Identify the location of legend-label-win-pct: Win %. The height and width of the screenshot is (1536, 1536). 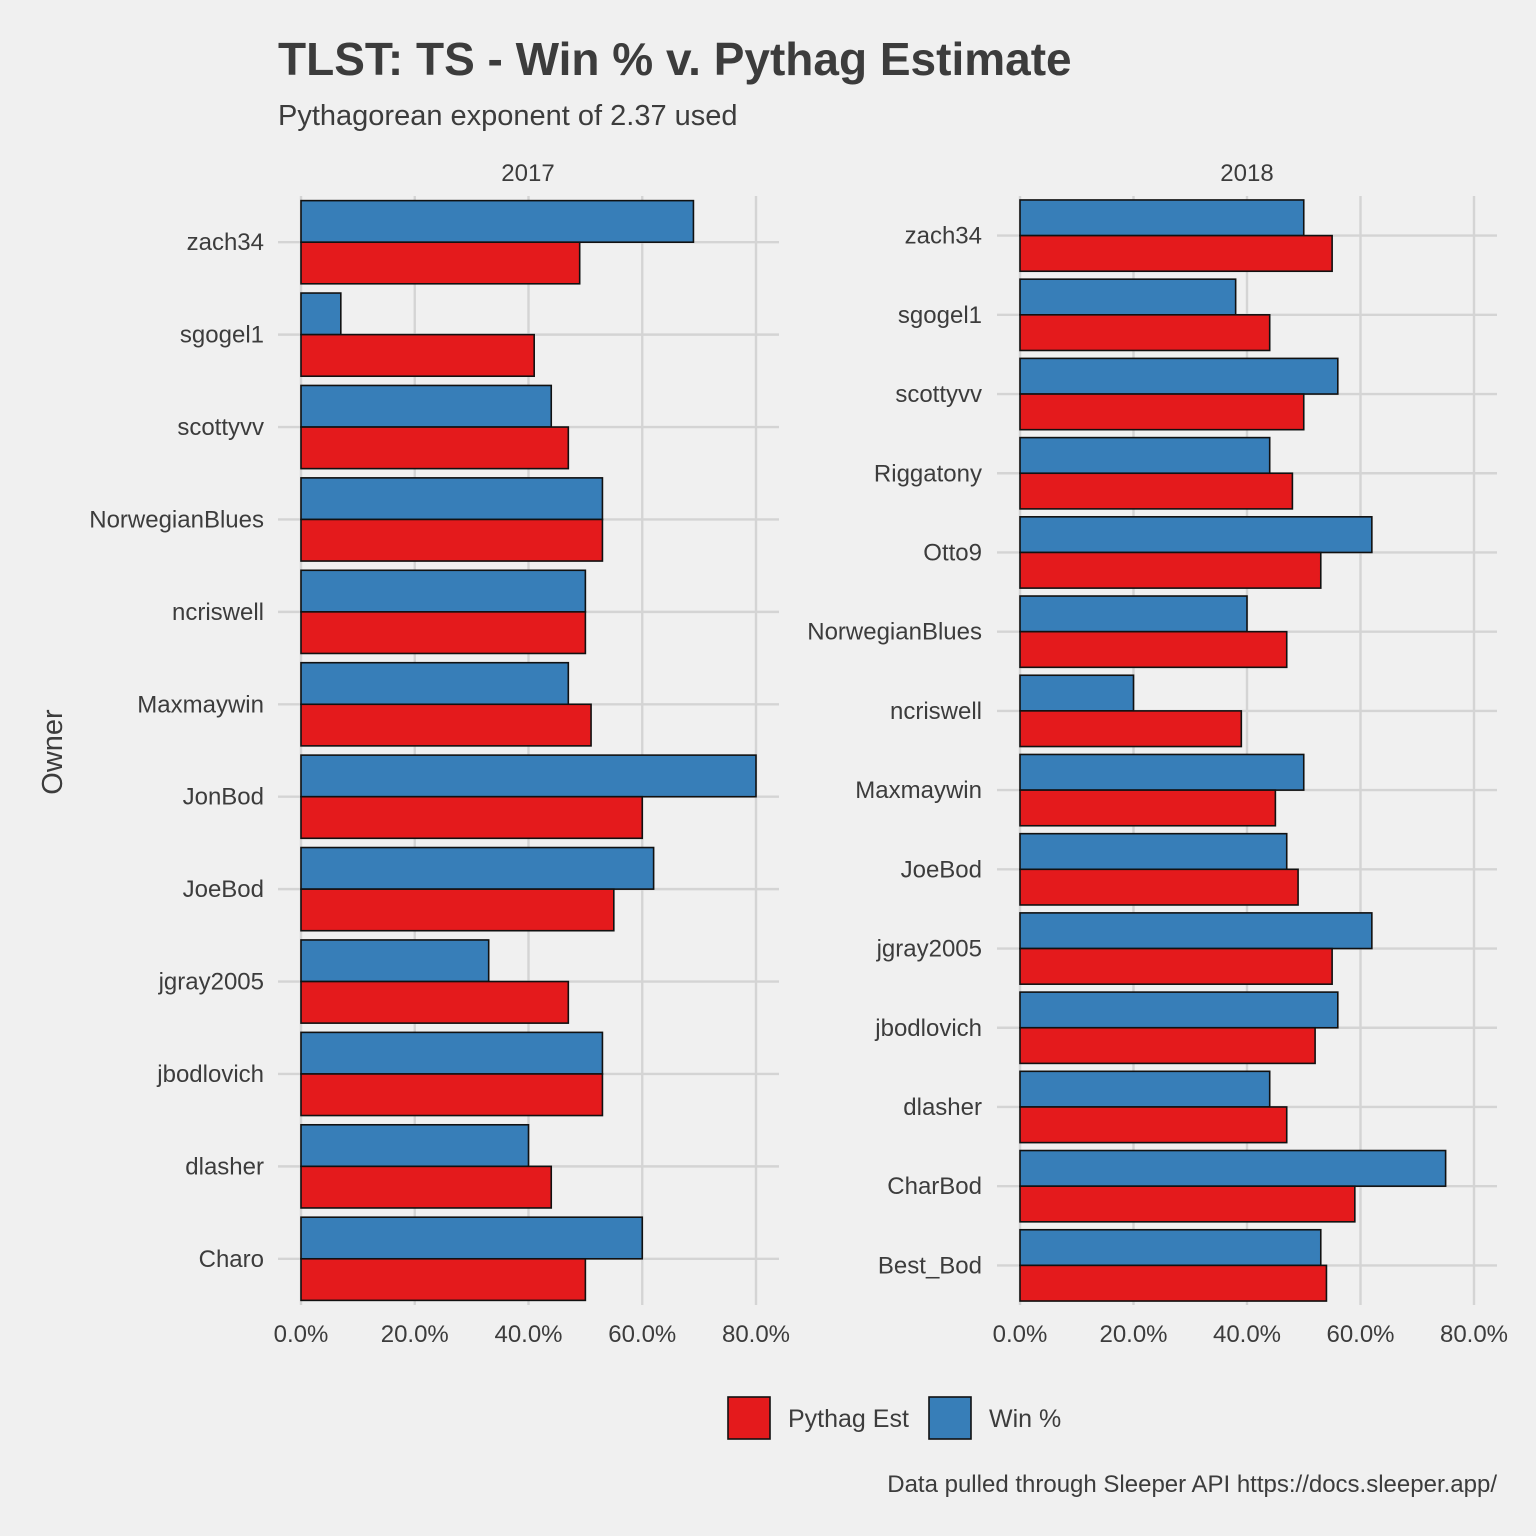
(1025, 1419).